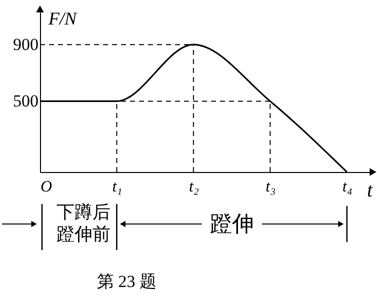 The width and height of the screenshot is (377, 297). Describe the element at coordinates (117, 187) in the screenshot. I see `x-tick-label: t₁` at that location.